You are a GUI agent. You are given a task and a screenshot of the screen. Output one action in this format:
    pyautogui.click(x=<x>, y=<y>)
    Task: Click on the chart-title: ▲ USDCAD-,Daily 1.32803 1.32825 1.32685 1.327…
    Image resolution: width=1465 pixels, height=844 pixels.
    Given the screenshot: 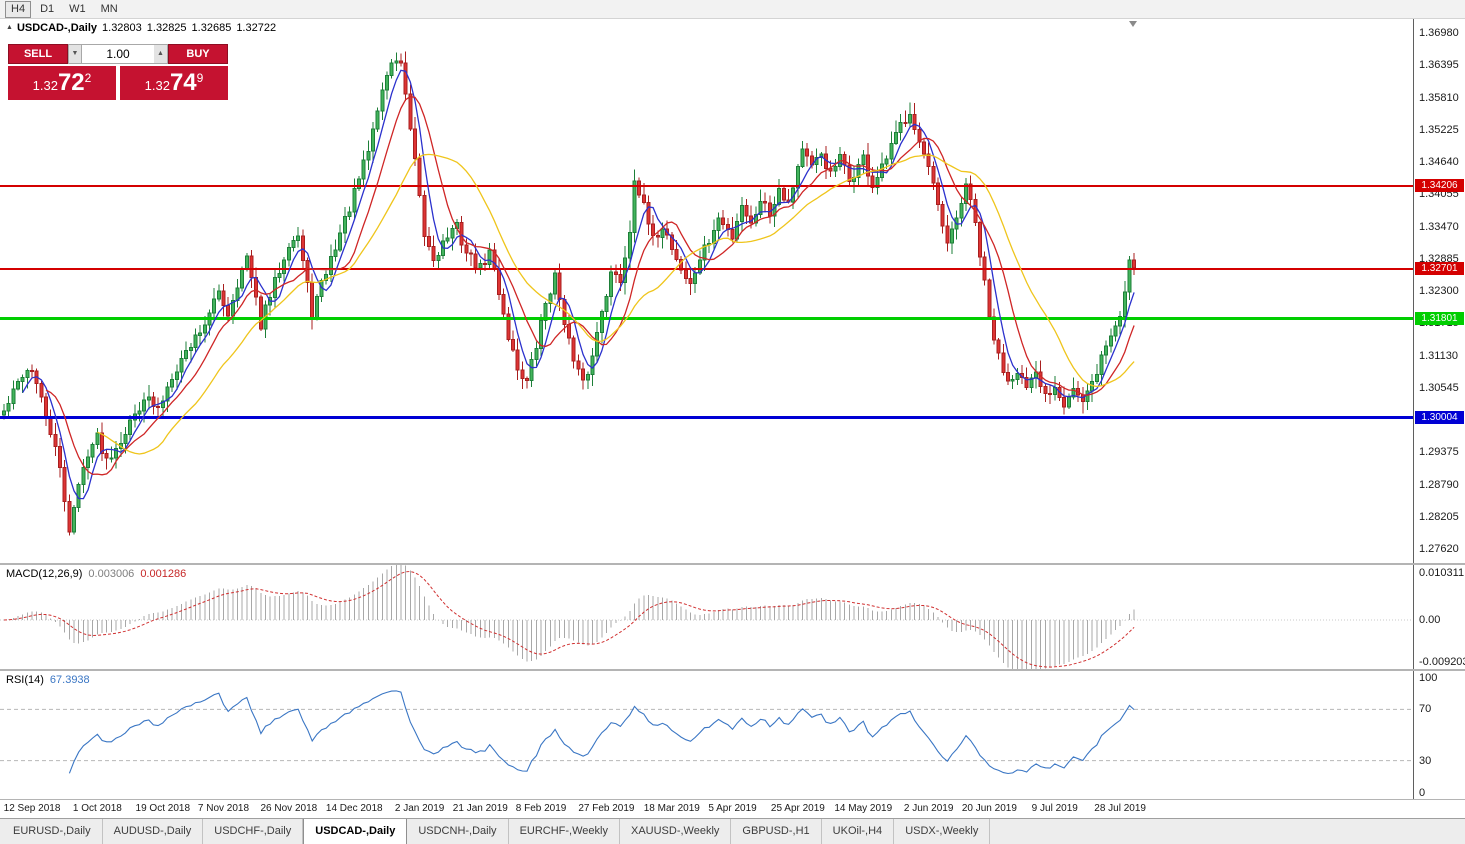 What is the action you would take?
    pyautogui.click(x=143, y=28)
    